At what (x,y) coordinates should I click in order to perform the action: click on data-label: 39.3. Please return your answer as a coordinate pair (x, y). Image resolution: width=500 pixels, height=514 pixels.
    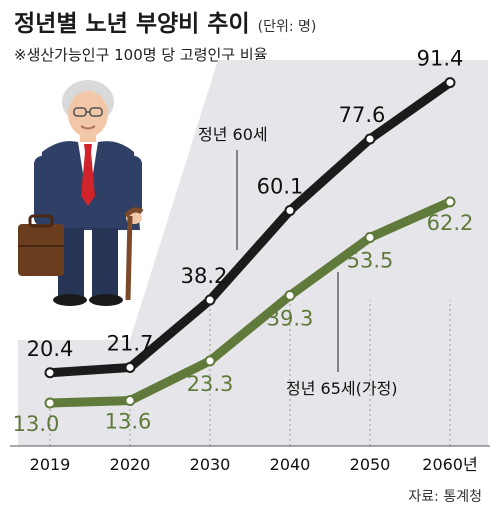
    Looking at the image, I should click on (290, 319).